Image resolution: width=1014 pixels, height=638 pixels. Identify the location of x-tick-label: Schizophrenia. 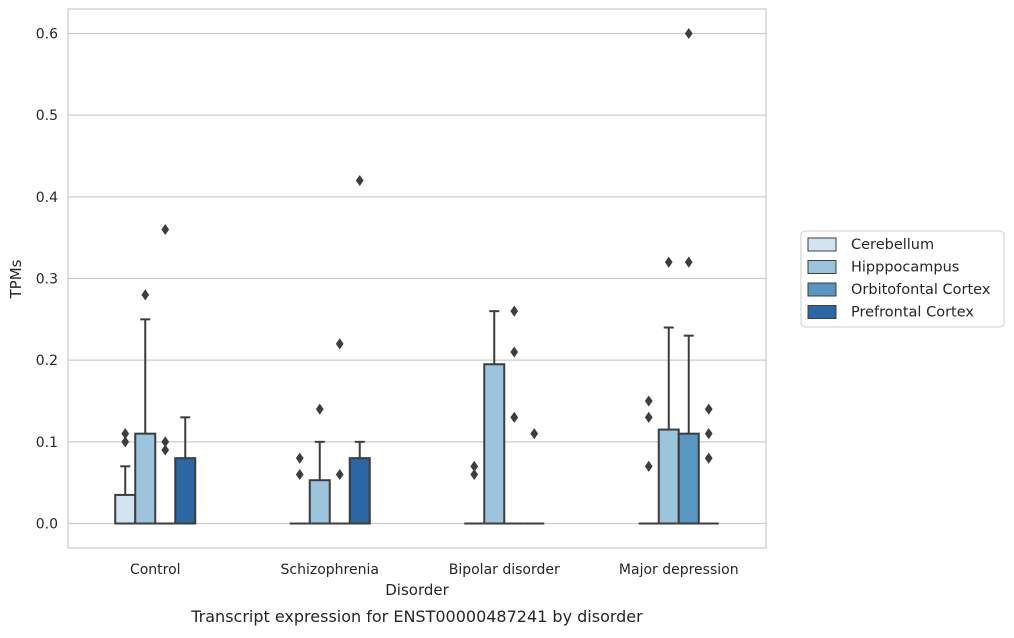
(330, 570).